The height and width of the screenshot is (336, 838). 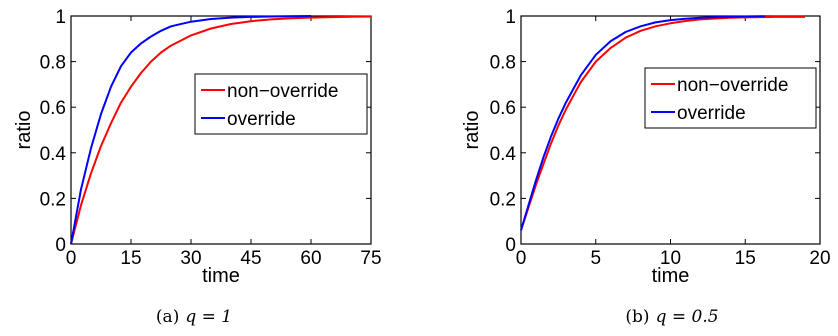 What do you see at coordinates (208, 317) in the screenshot?
I see `caption-math: q = 1` at bounding box center [208, 317].